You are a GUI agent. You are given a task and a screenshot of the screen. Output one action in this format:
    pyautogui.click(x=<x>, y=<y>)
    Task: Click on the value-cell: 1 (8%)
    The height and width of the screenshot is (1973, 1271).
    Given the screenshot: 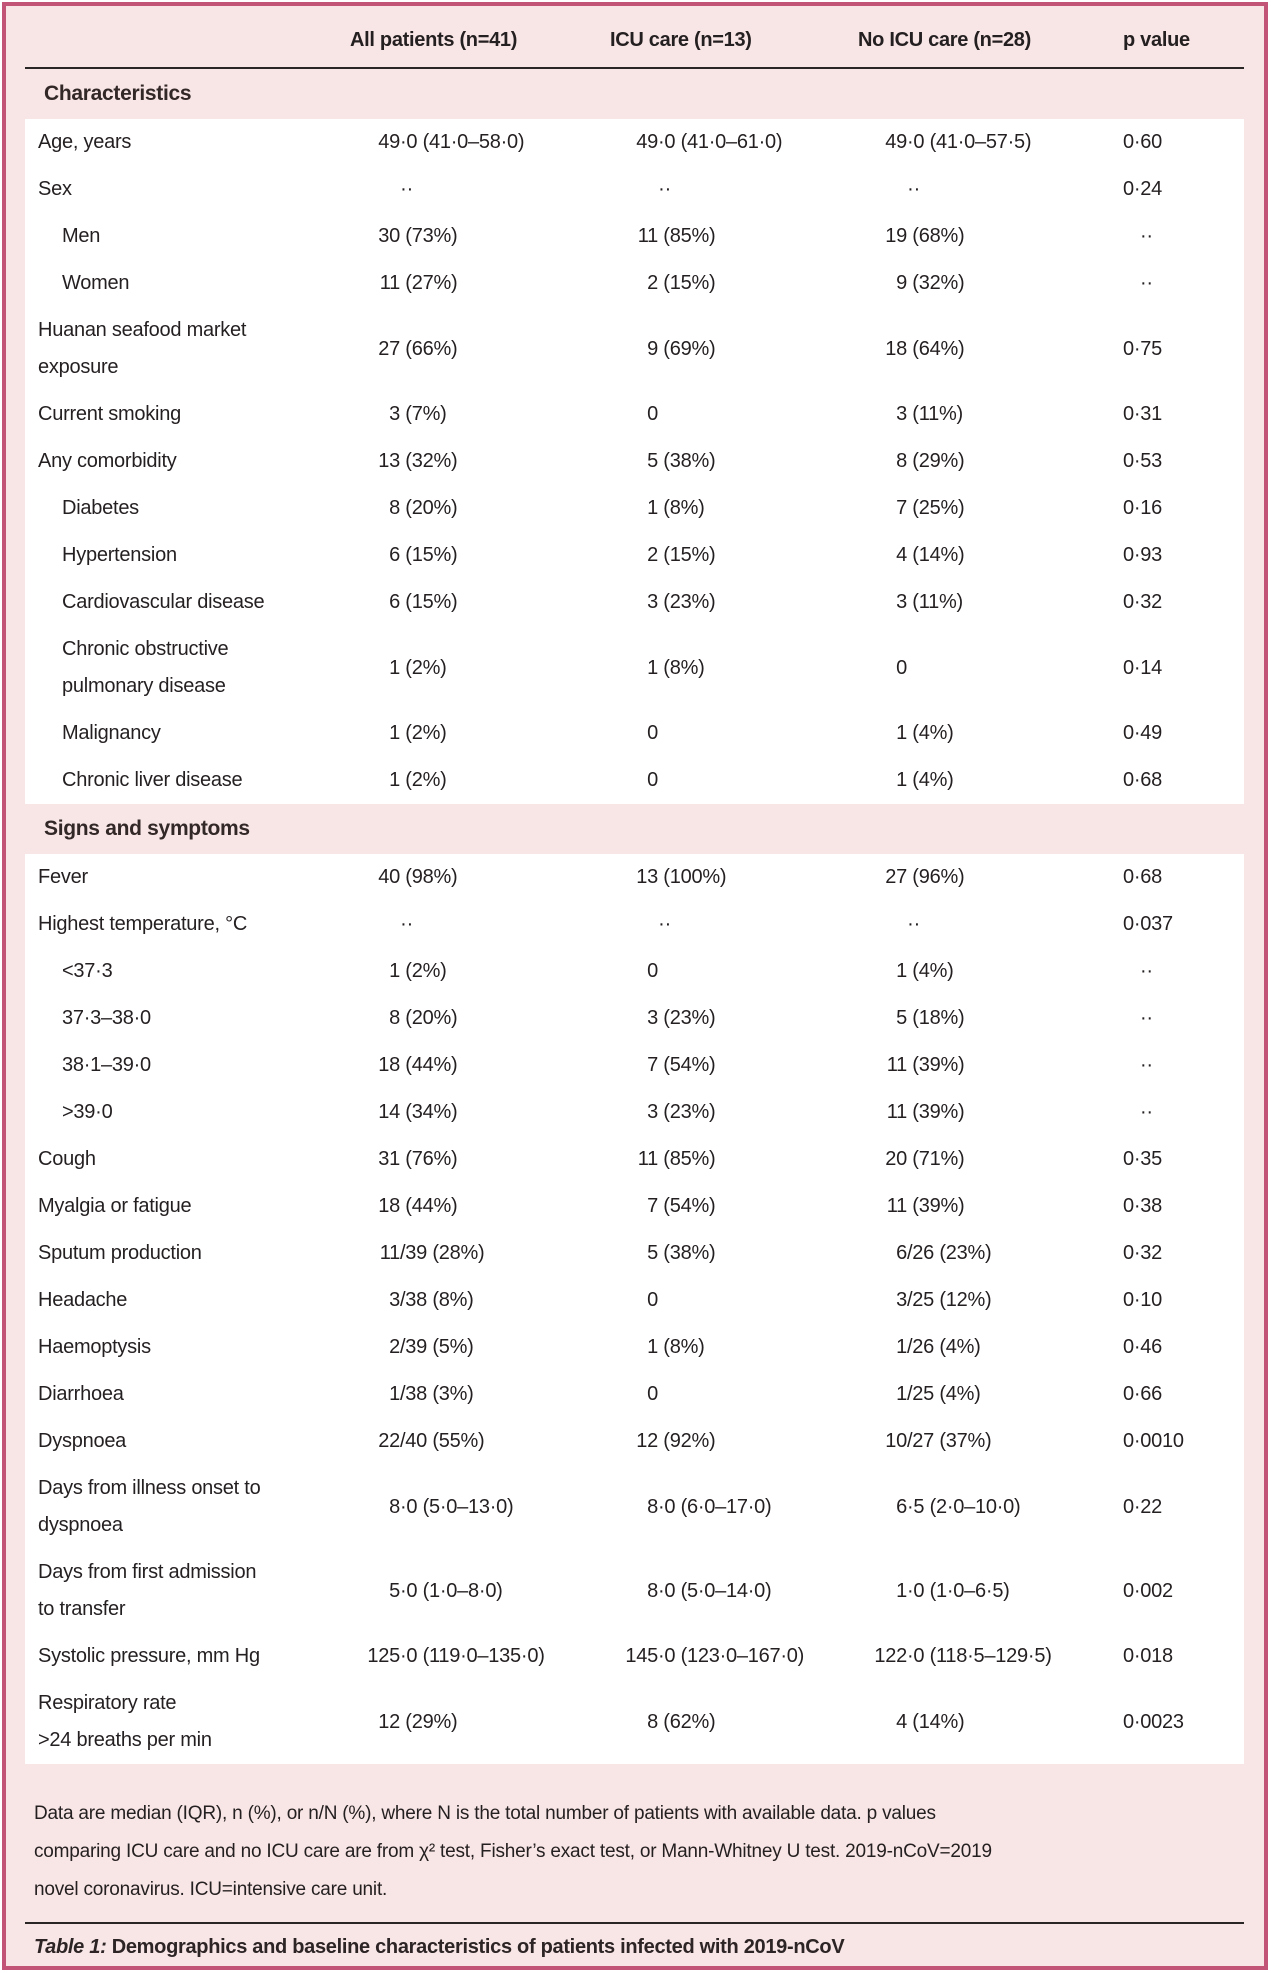 What is the action you would take?
    pyautogui.click(x=734, y=1347)
    